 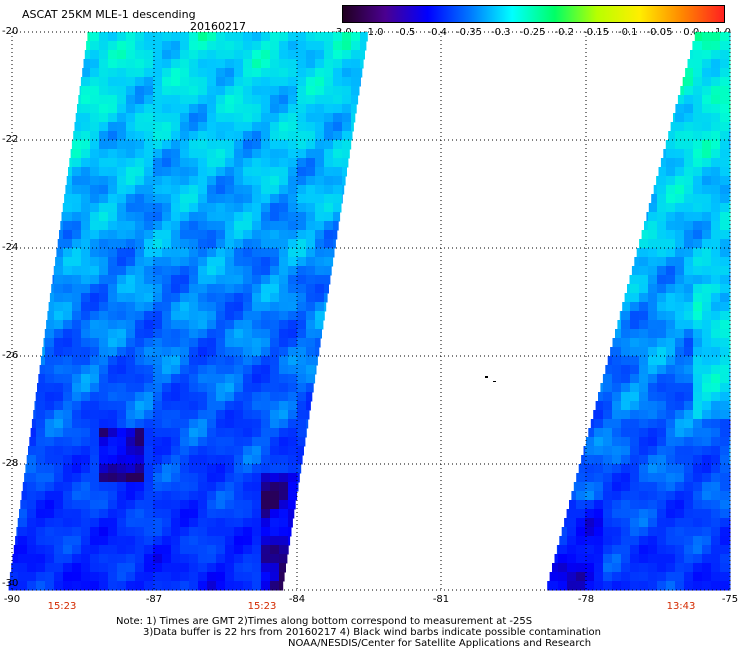 What do you see at coordinates (730, 599) in the screenshot?
I see `x-axis-label: -75` at bounding box center [730, 599].